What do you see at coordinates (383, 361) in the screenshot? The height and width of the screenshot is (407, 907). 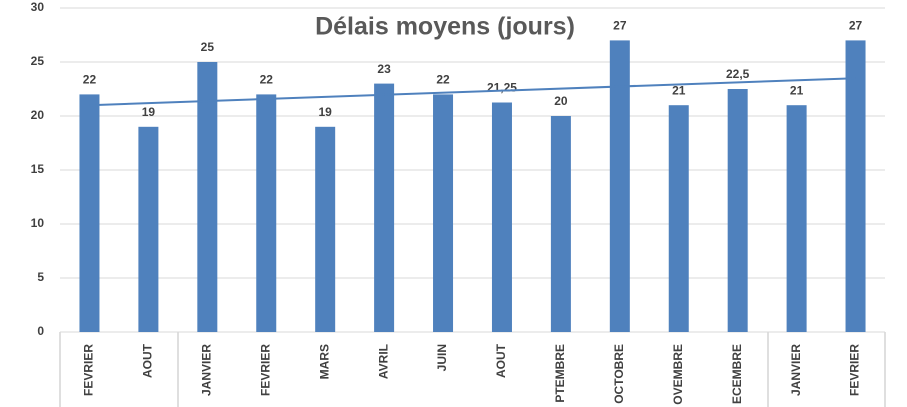 I see `x-tick-label: AVRIL` at bounding box center [383, 361].